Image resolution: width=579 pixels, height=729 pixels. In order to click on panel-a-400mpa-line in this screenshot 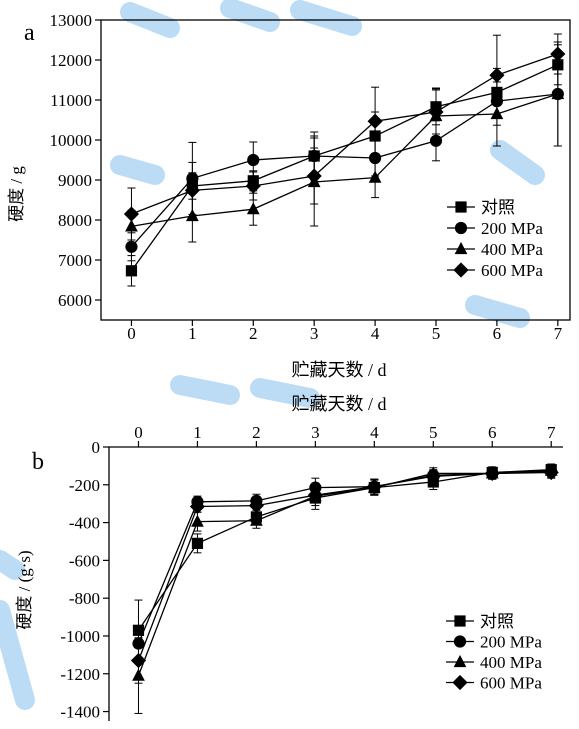, I will do `click(345, 160)`.